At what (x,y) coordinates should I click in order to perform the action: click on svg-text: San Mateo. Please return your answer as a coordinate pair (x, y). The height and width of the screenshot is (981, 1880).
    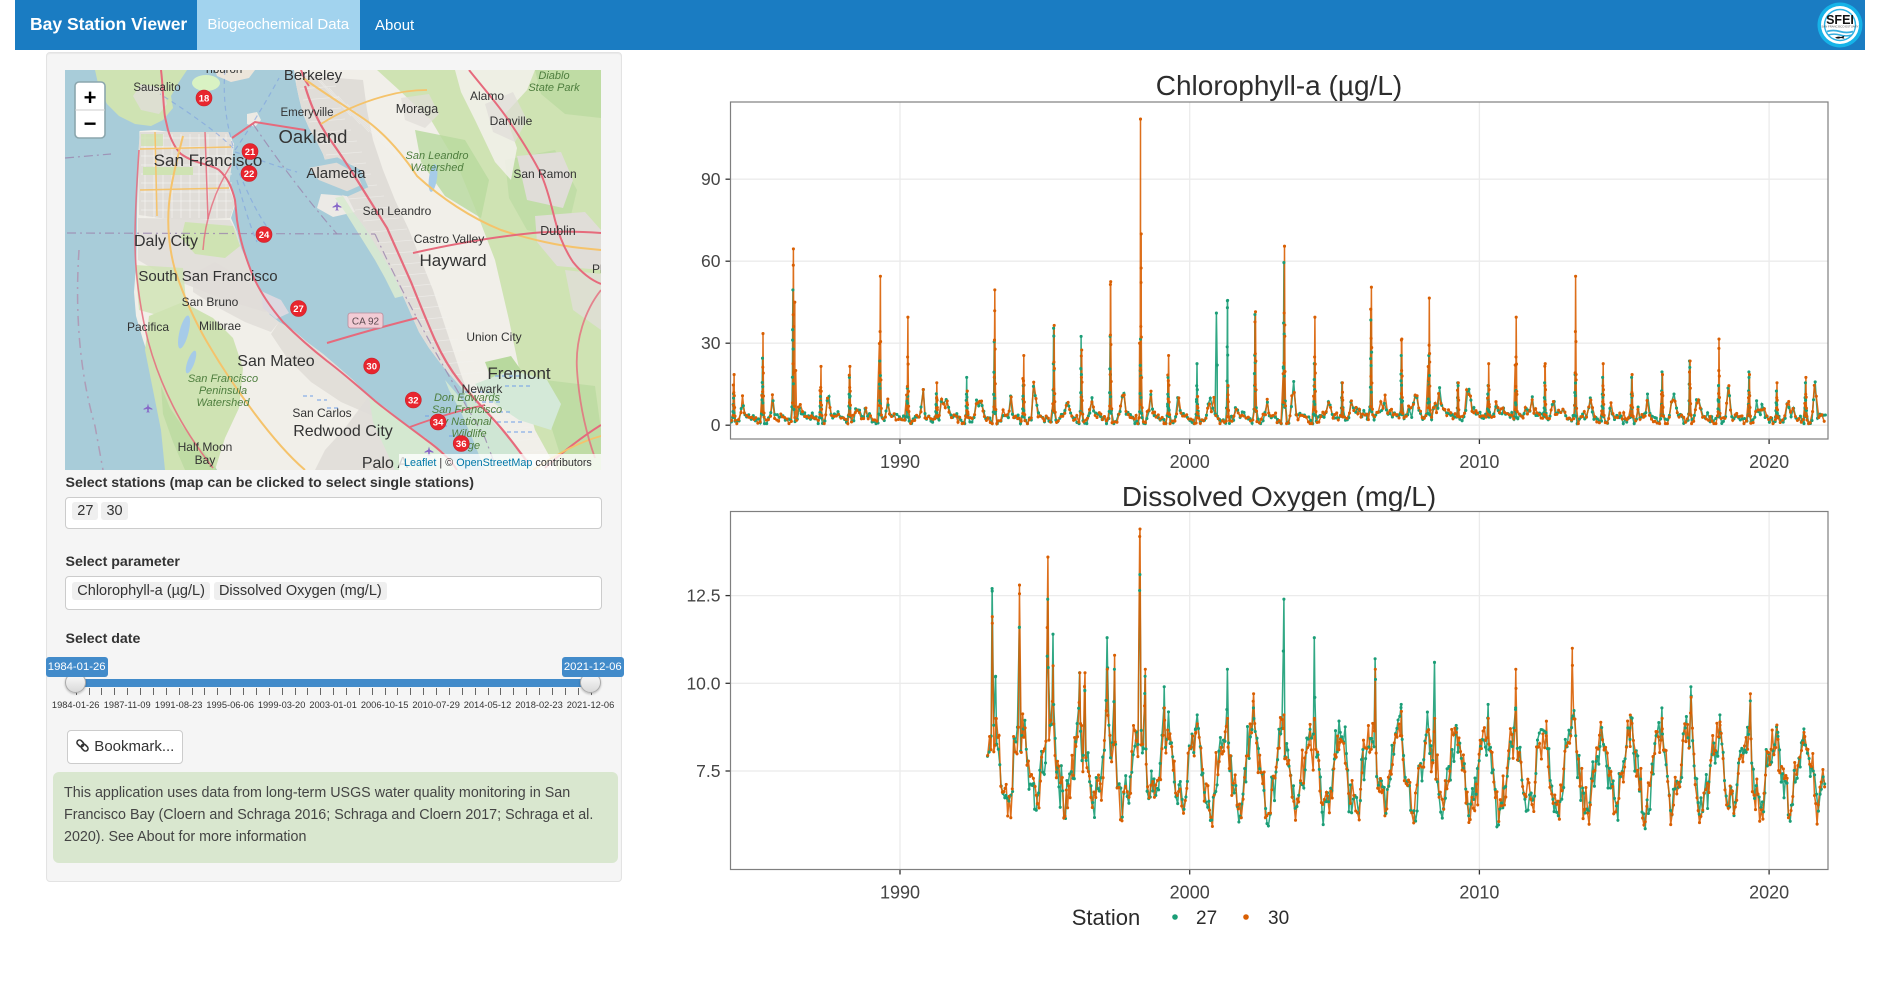
    Looking at the image, I should click on (275, 361).